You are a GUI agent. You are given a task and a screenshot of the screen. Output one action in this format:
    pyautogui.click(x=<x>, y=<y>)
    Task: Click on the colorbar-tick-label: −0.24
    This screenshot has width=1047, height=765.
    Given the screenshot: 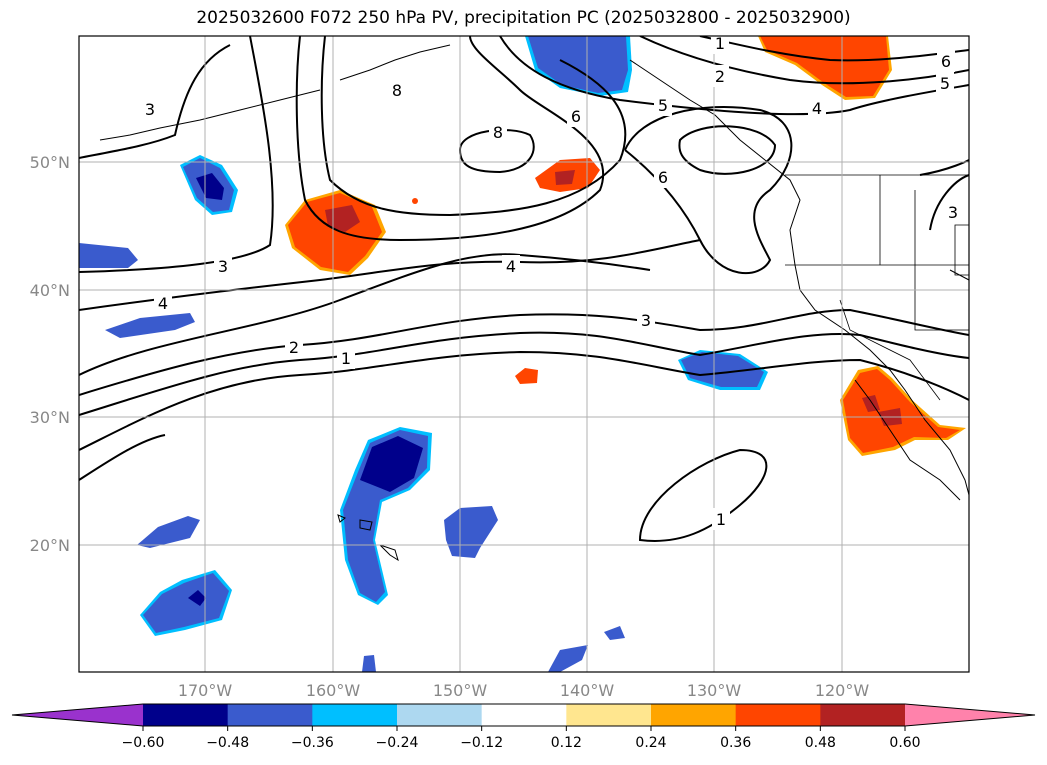 What is the action you would take?
    pyautogui.click(x=397, y=743)
    